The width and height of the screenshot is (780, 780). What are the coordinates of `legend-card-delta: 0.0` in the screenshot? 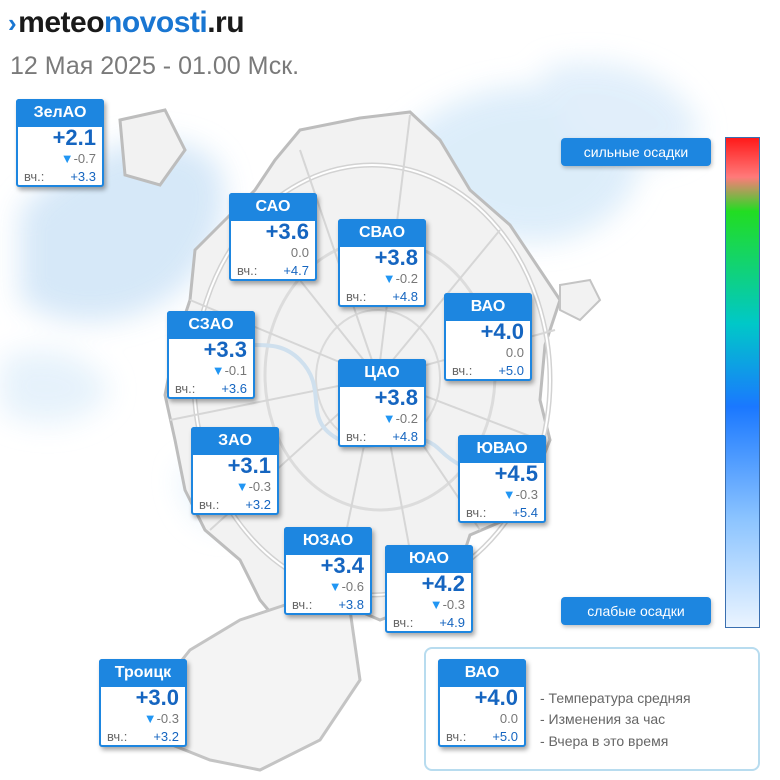 It's located at (508, 718).